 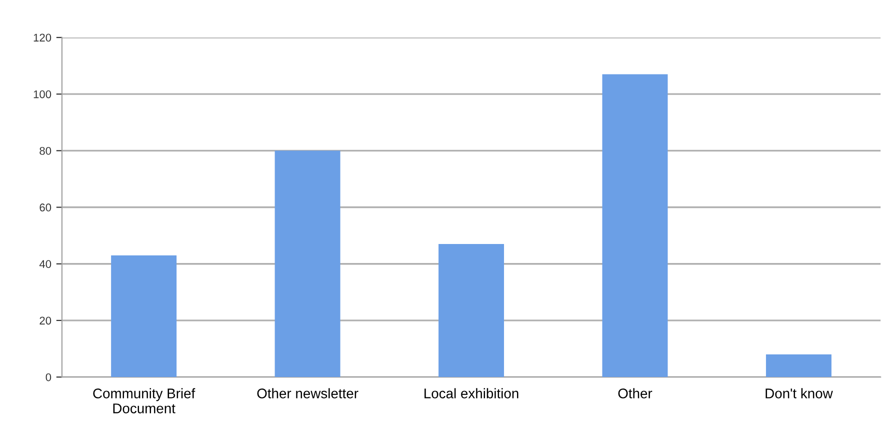 I want to click on x-tick-label: Local exhibition, so click(x=471, y=393).